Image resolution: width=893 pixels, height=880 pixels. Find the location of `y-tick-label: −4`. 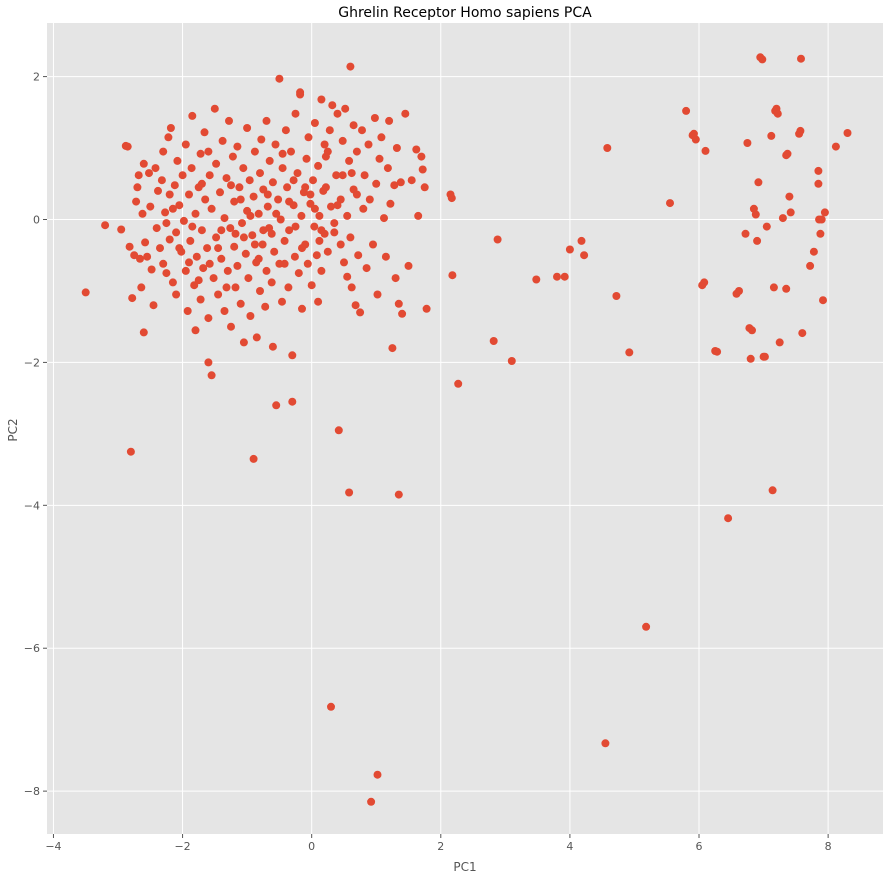

y-tick-label: −4 is located at coordinates (32, 505).